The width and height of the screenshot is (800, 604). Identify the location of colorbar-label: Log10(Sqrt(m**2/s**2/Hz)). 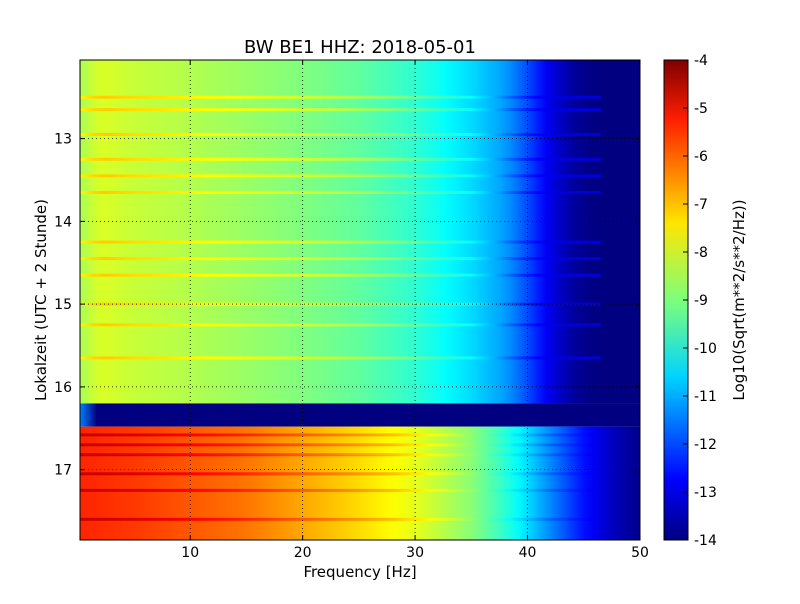
(739, 299).